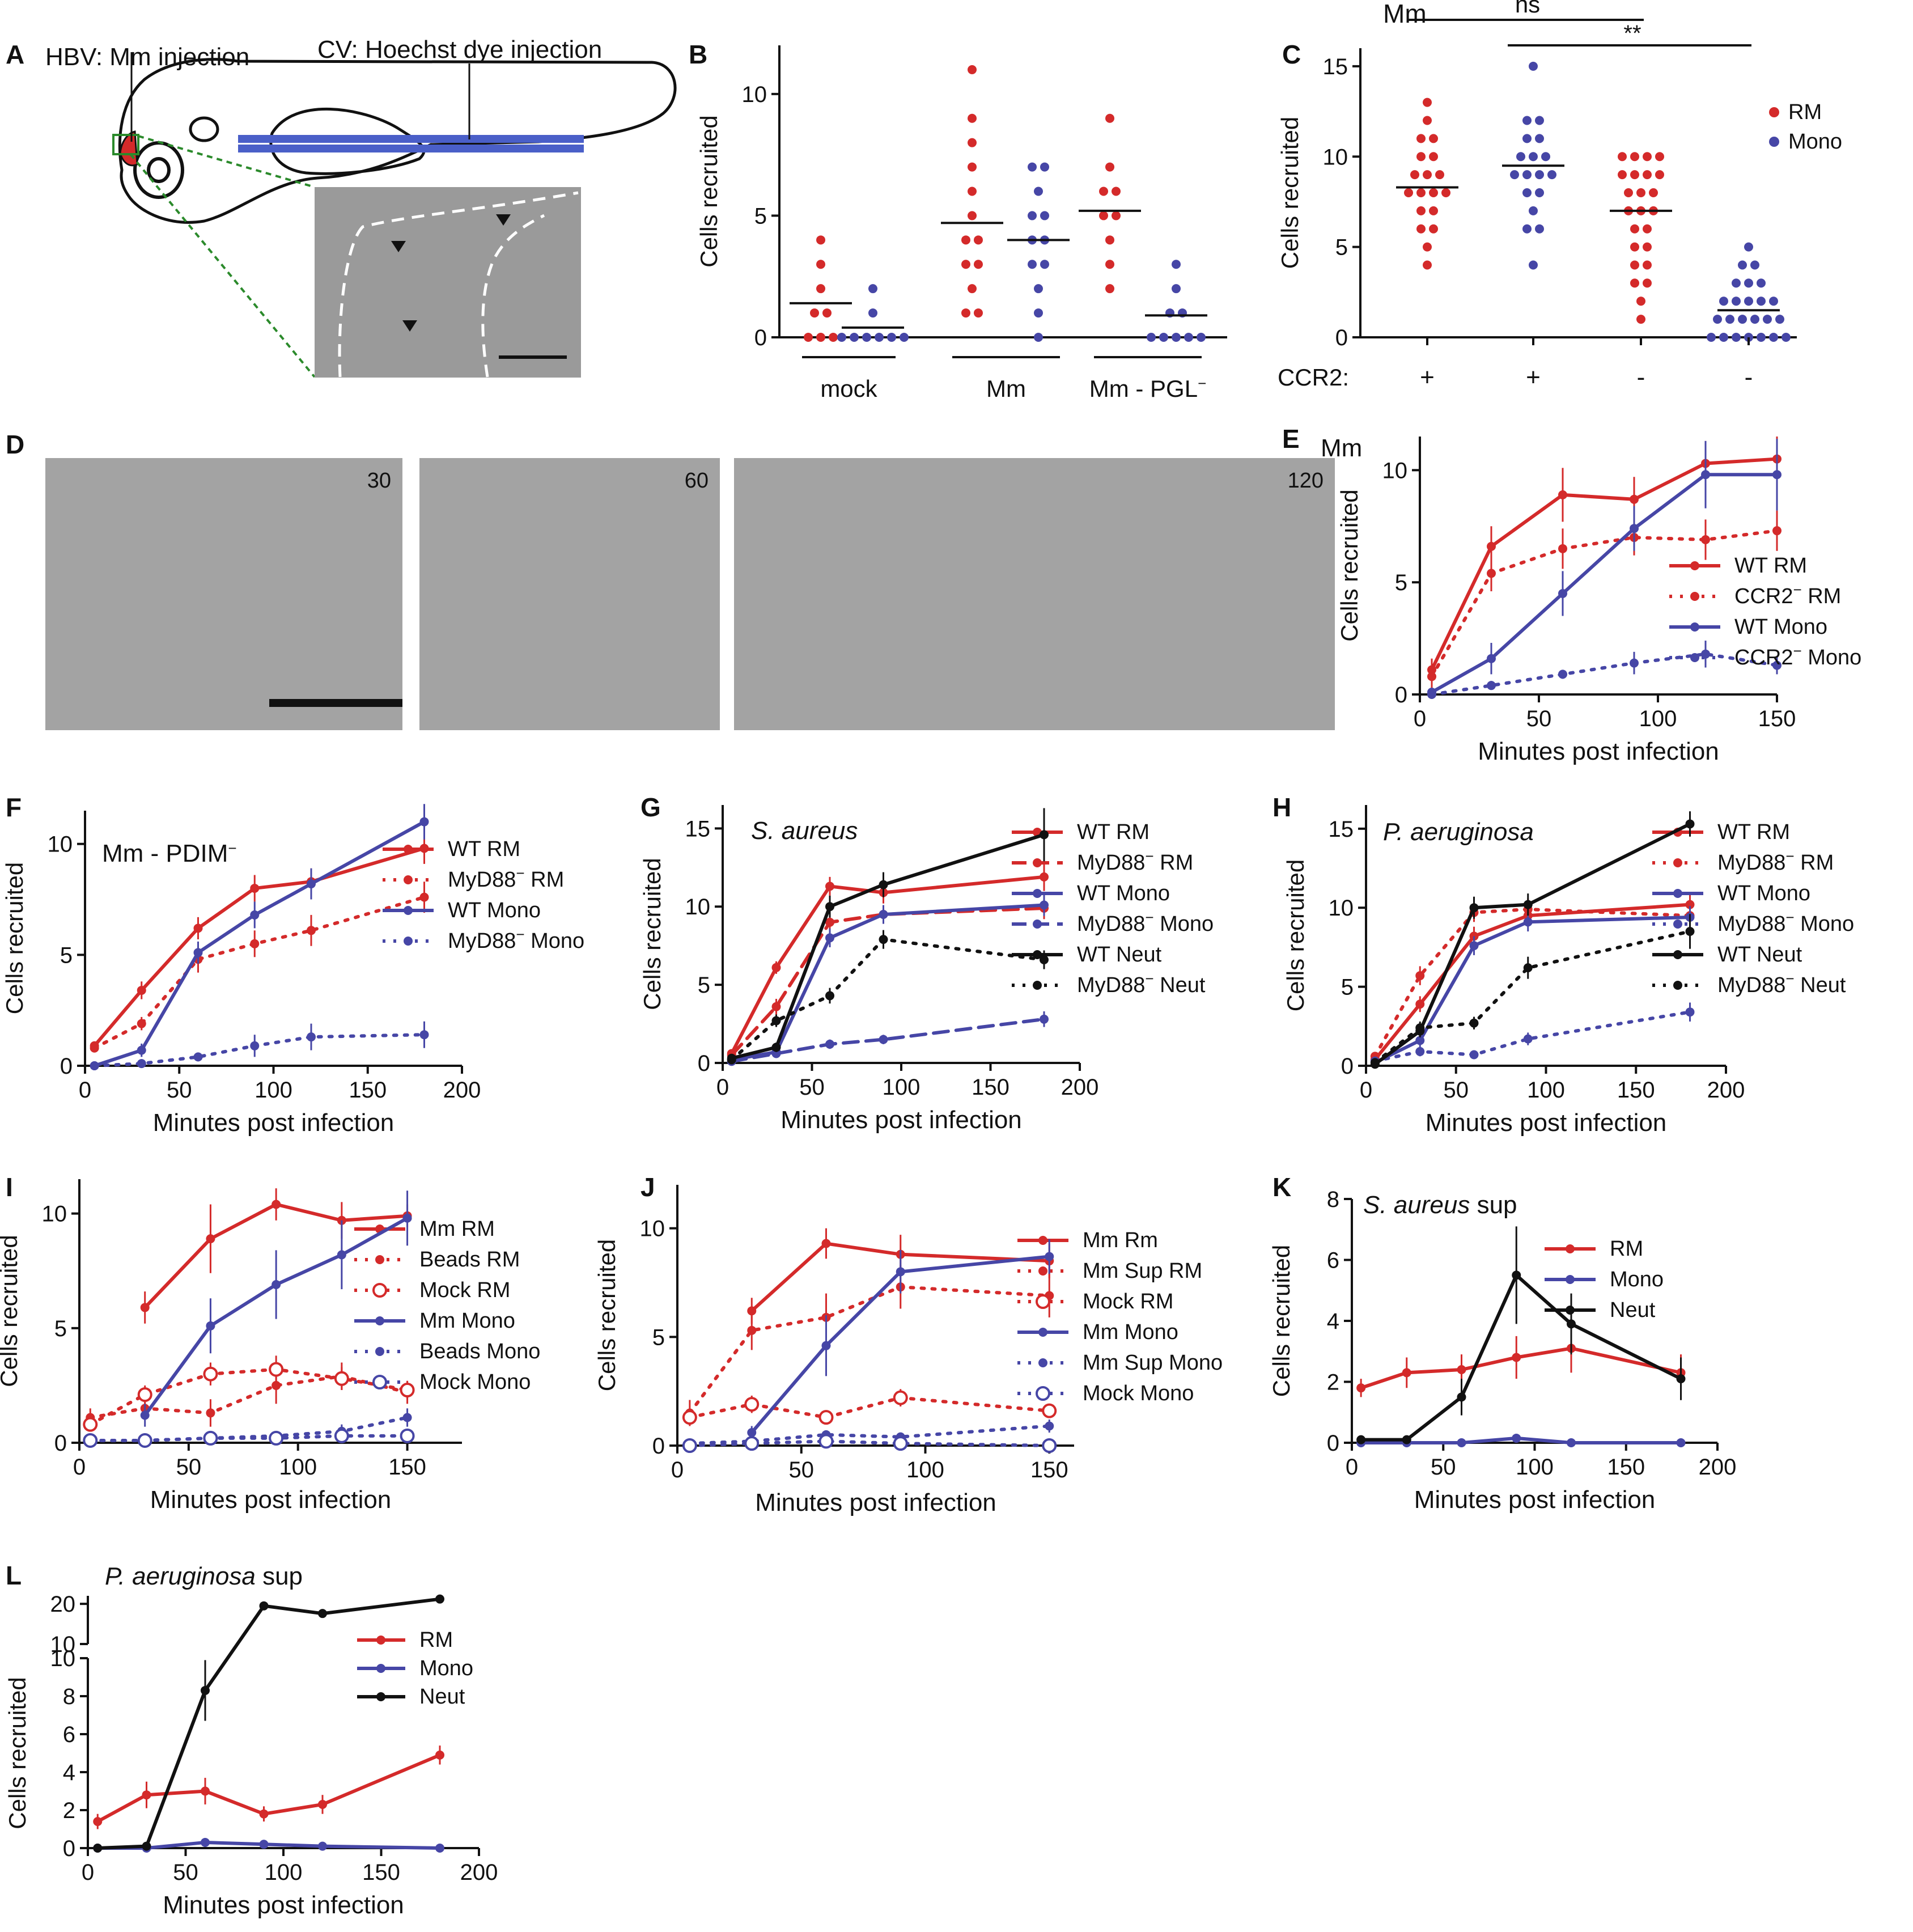 This screenshot has height=1932, width=1913. What do you see at coordinates (1633, 1310) in the screenshot?
I see `legend-label: Neut` at bounding box center [1633, 1310].